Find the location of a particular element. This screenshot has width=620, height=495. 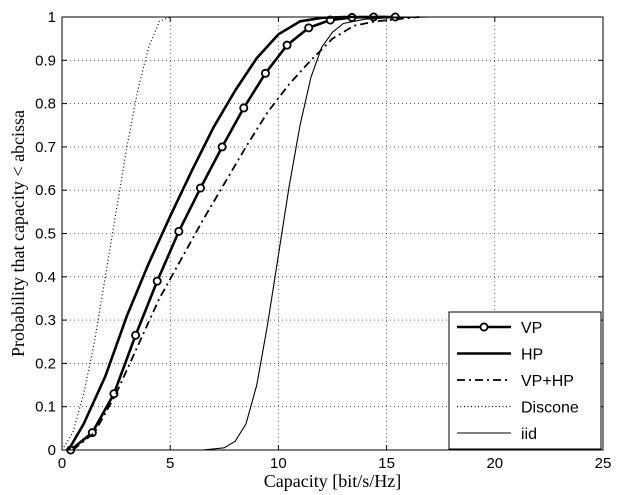

legend: VP HP VP+HP Discone iid is located at coordinates (525, 380).